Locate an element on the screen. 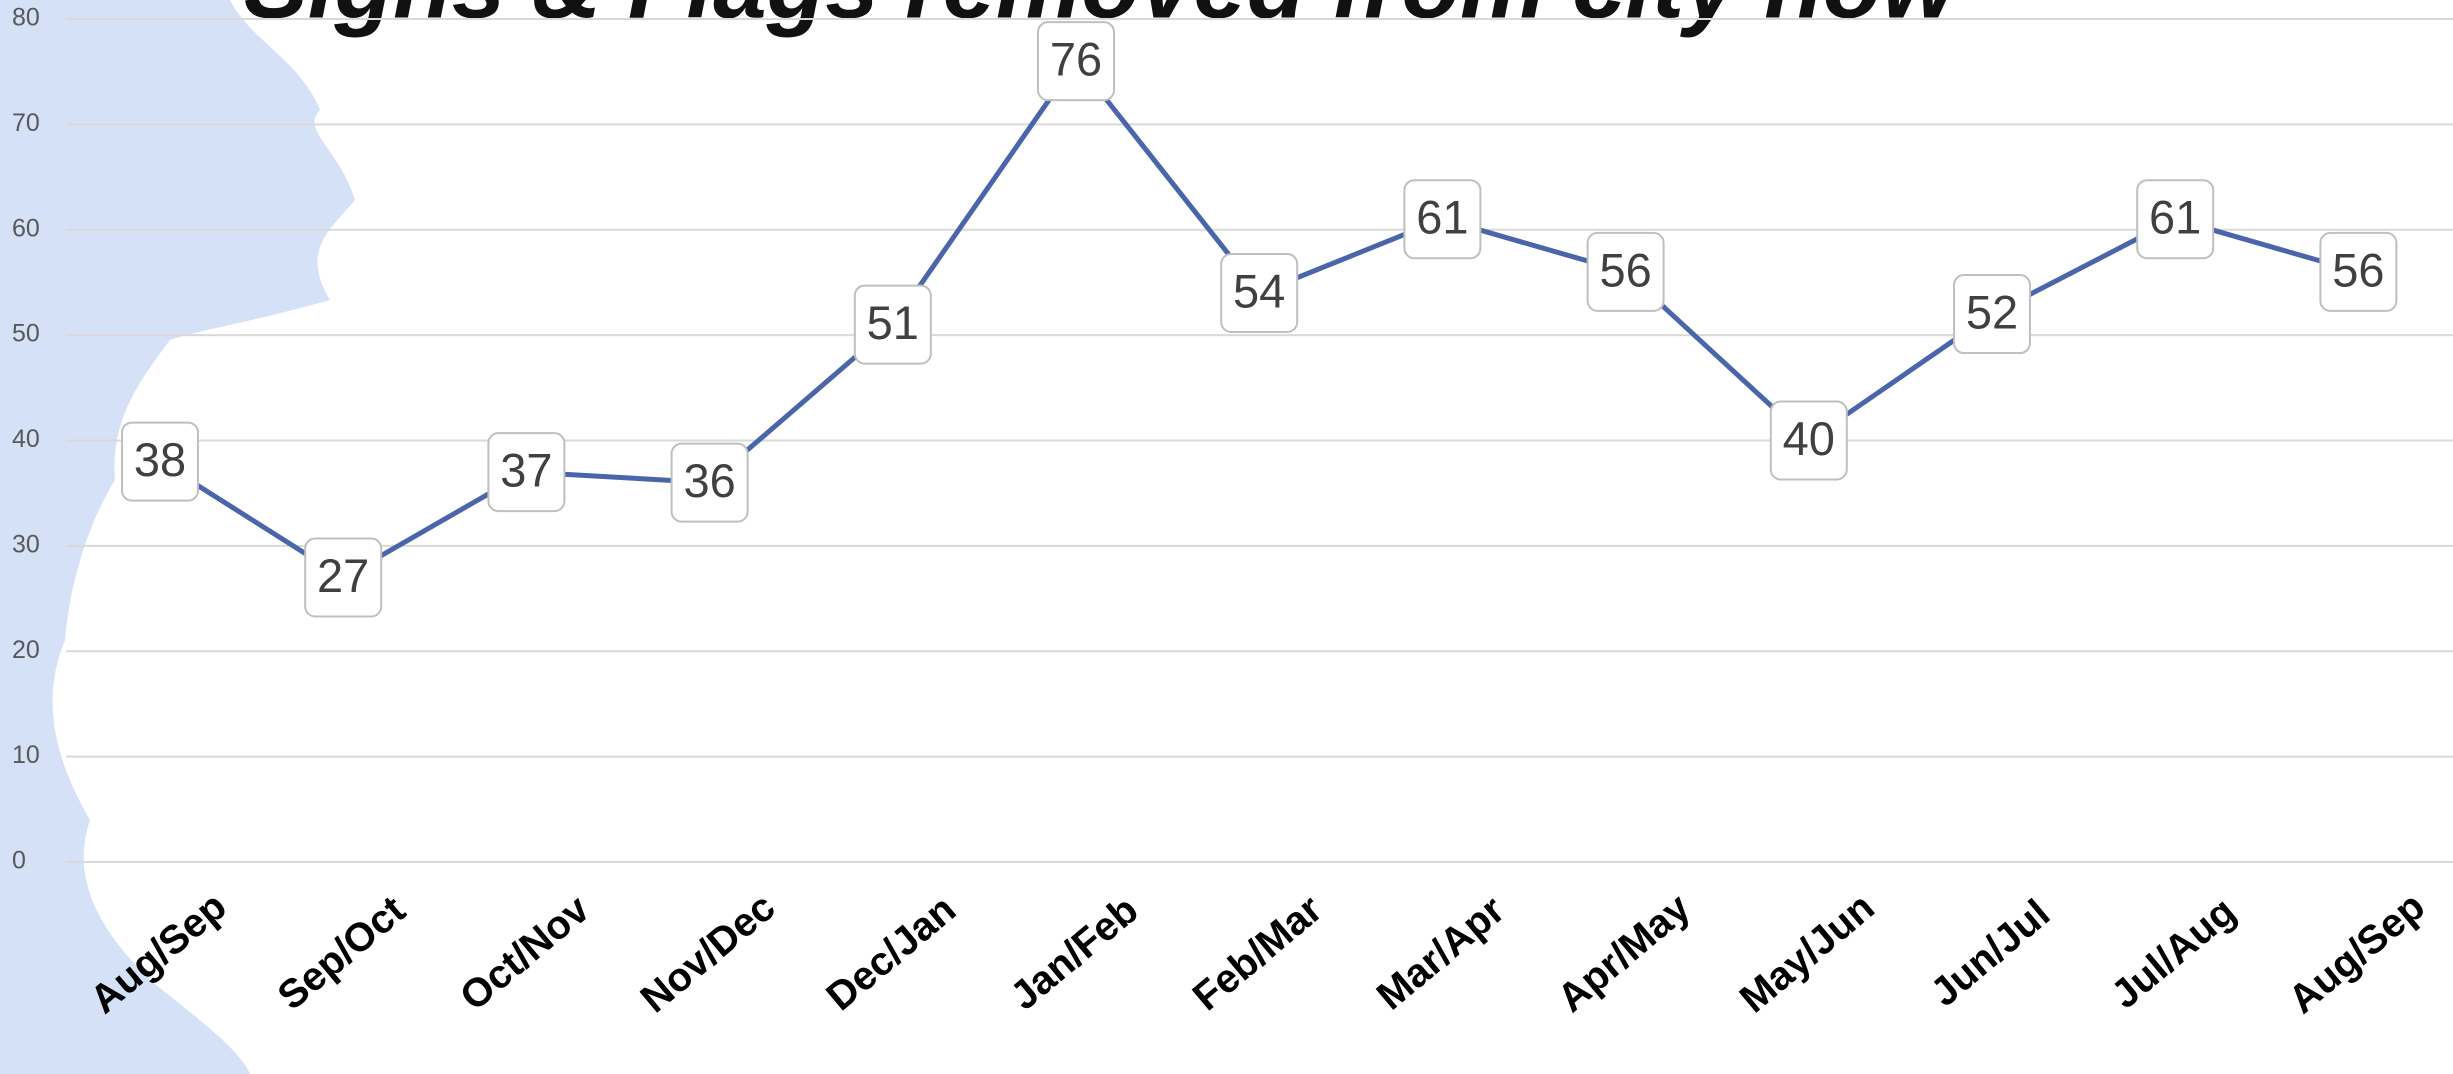 This screenshot has height=1074, width=2453. data-label-text: 54 is located at coordinates (1259, 290).